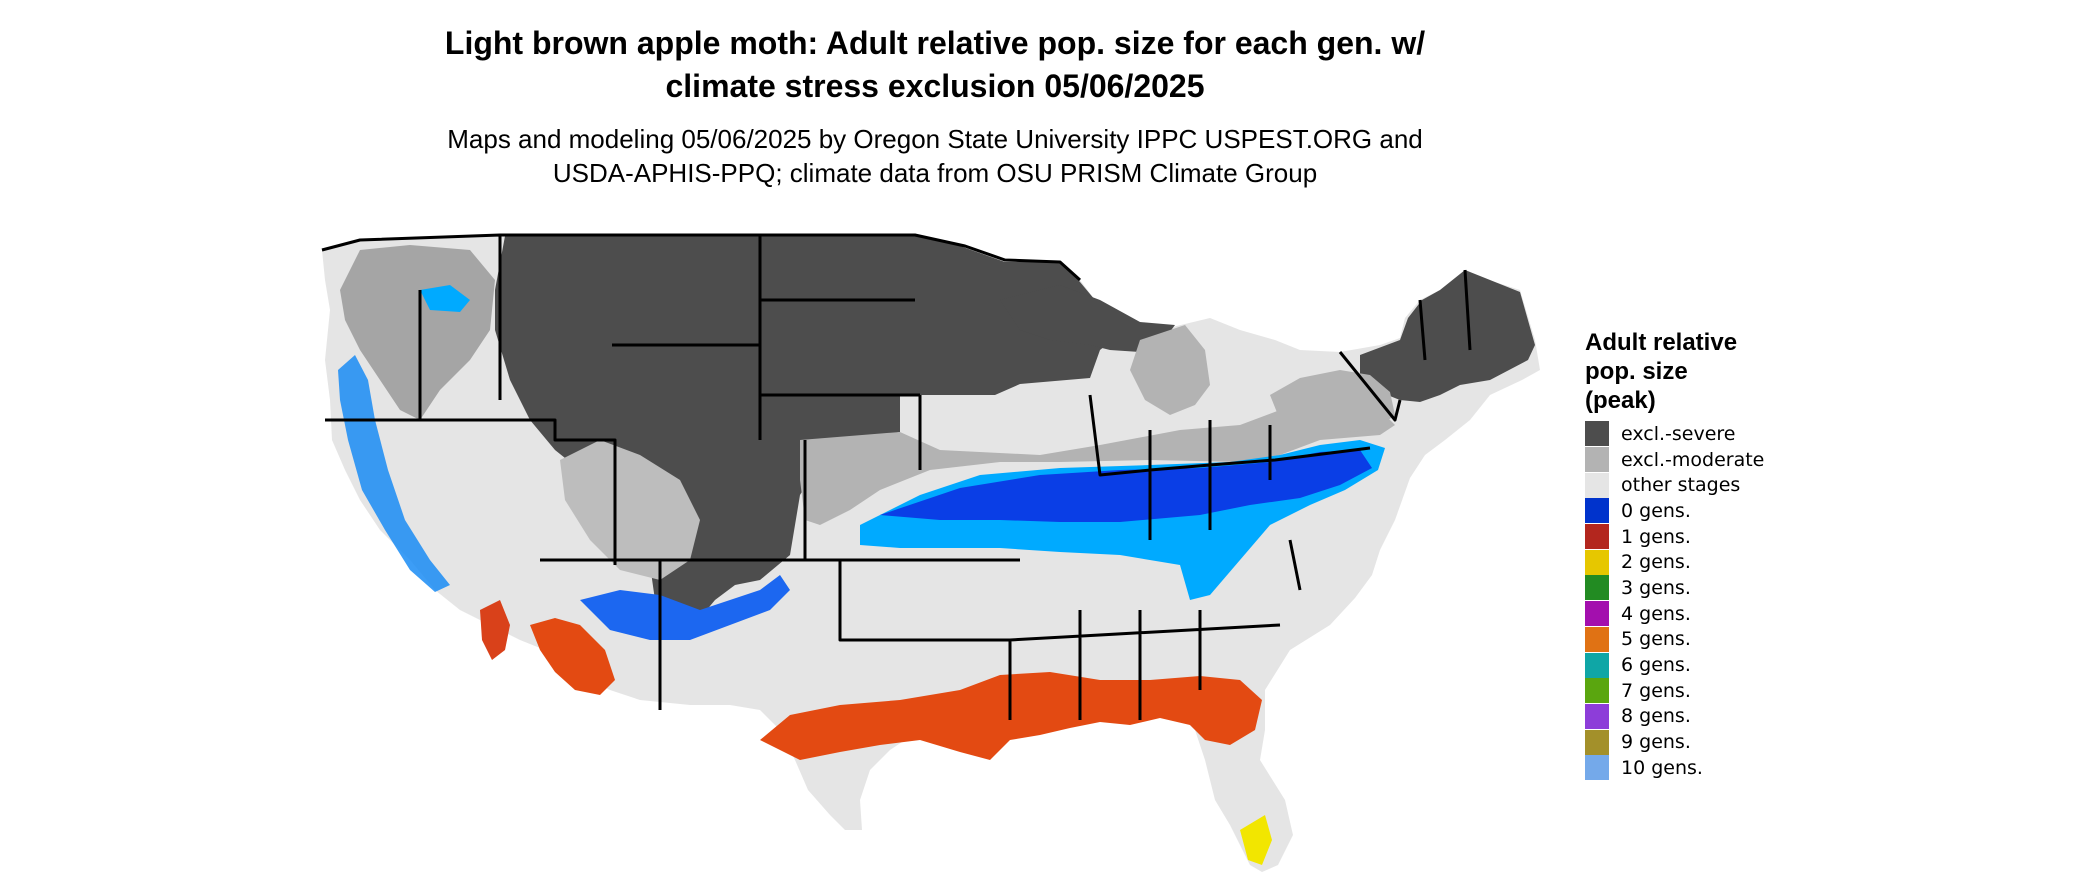 This screenshot has height=892, width=2100. What do you see at coordinates (1636, 371) in the screenshot?
I see `legend-title-line2: pop. size` at bounding box center [1636, 371].